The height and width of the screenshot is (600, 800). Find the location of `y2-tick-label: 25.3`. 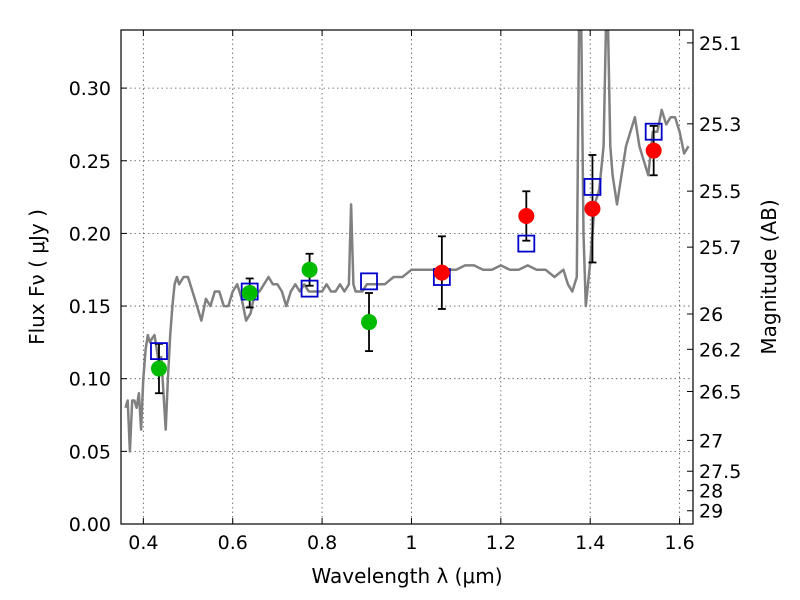

y2-tick-label: 25.3 is located at coordinates (720, 125).